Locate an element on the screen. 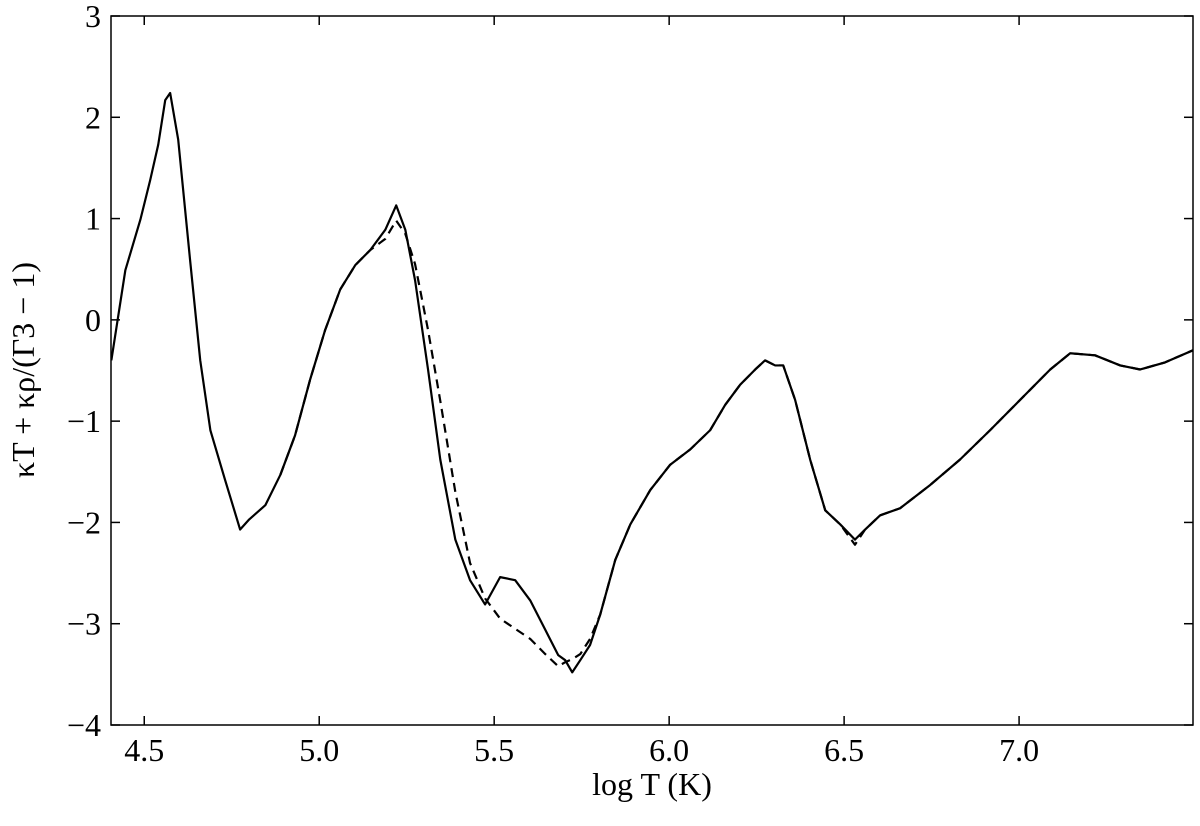 Image resolution: width=1200 pixels, height=826 pixels. x-tick-label: 6.0 is located at coordinates (669, 750).